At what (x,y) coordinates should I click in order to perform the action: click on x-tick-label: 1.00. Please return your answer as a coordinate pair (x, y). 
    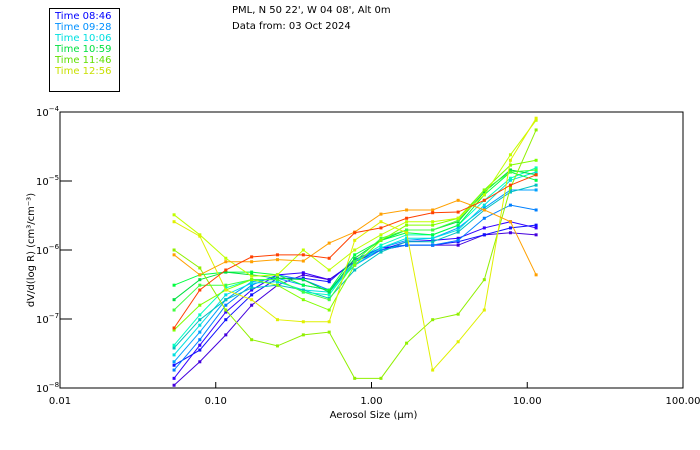
    Looking at the image, I should click on (371, 401).